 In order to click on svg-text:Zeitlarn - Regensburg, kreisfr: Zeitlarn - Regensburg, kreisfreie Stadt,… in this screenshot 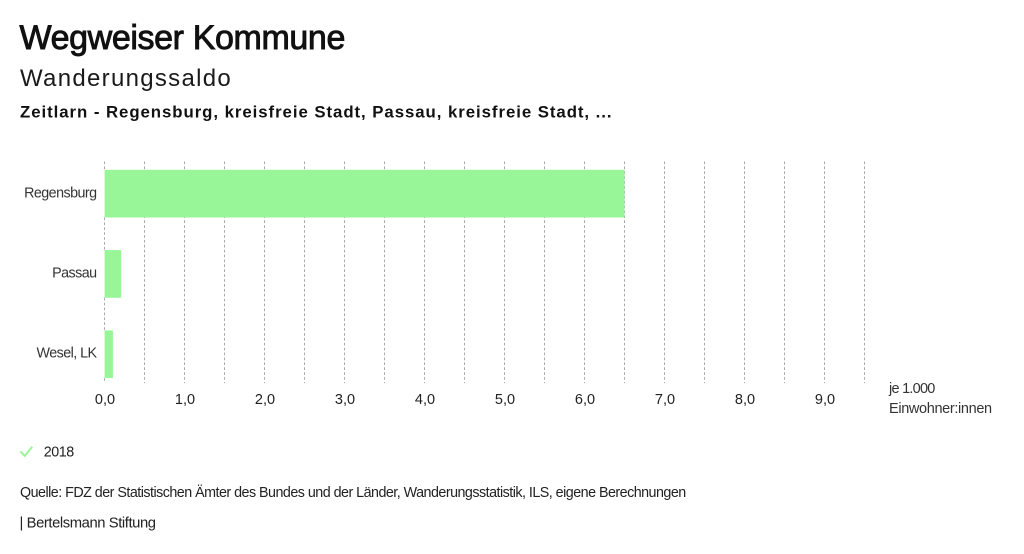, I will do `click(316, 111)`.